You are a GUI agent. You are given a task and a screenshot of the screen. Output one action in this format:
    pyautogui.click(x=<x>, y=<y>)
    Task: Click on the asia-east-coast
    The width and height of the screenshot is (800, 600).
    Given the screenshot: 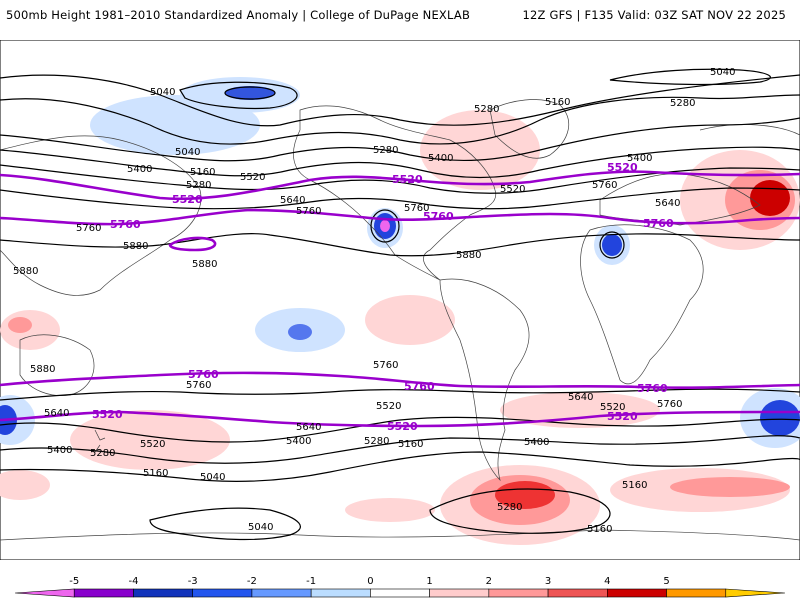 What is the action you would take?
    pyautogui.click(x=749, y=130)
    